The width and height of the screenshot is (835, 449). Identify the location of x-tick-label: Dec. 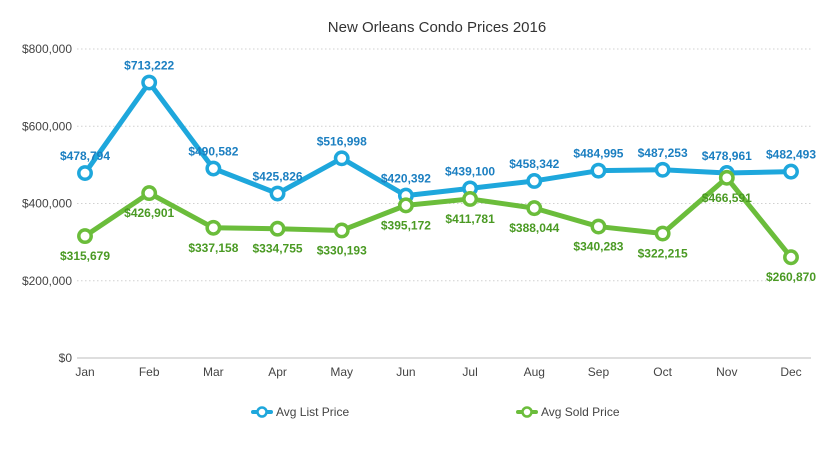
(790, 372).